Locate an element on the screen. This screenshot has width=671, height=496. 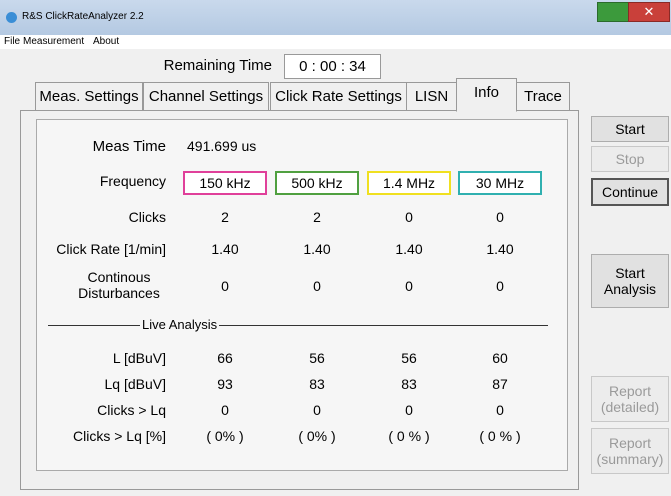
menu-item: File is located at coordinates (12, 41).